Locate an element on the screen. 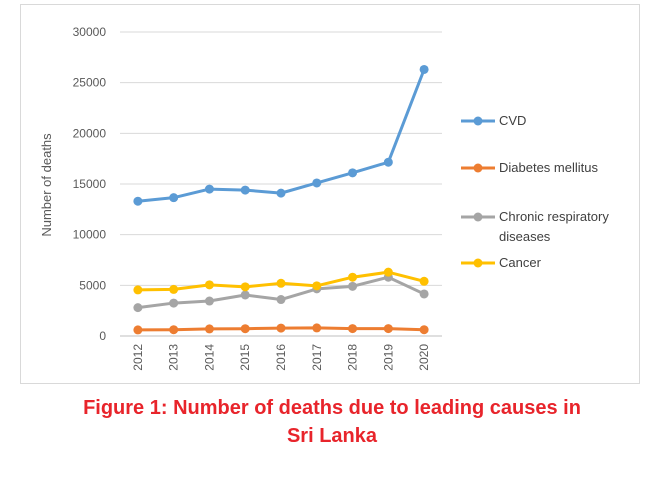 This screenshot has height=488, width=664. x-tick-label: 2016 is located at coordinates (281, 357).